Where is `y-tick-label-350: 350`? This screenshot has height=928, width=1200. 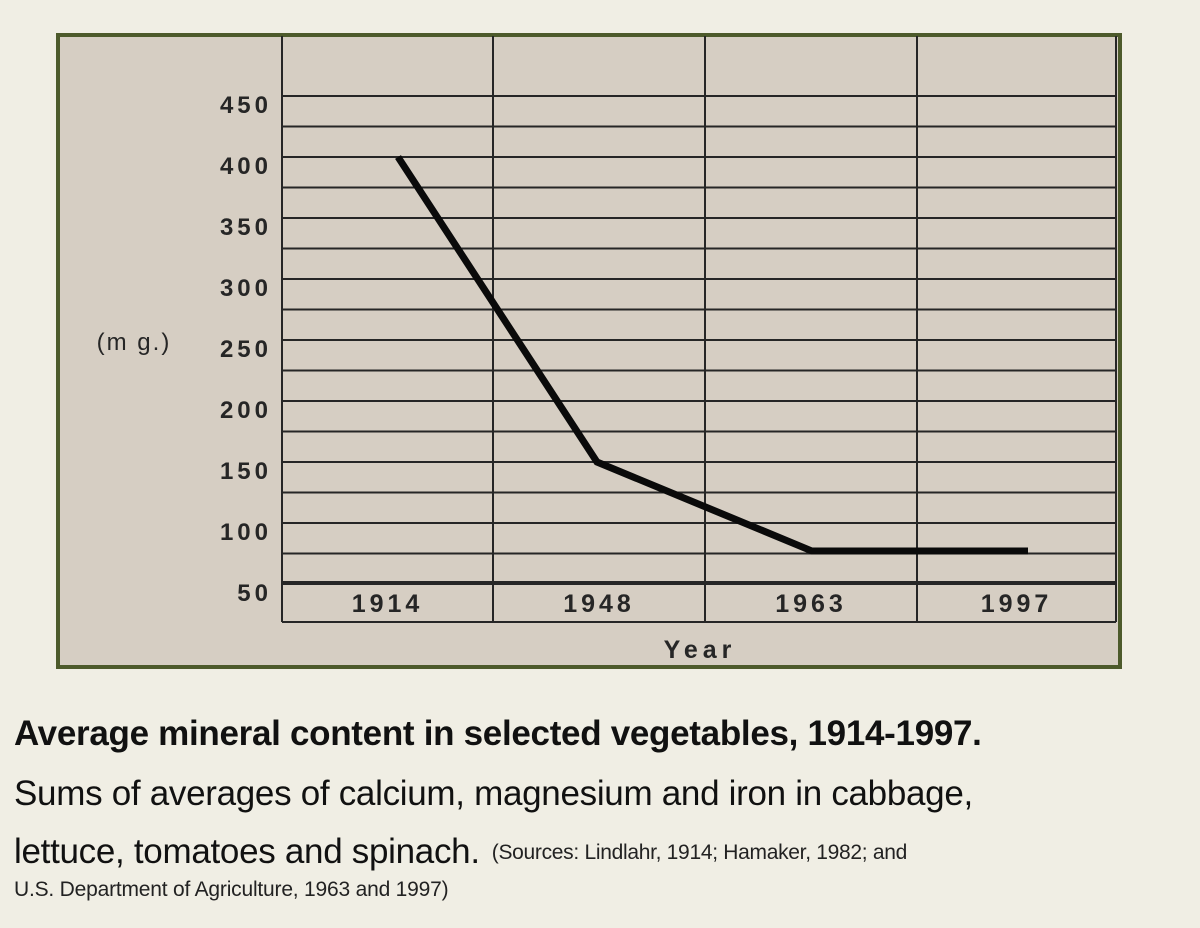
y-tick-label-350: 350 is located at coordinates (246, 227).